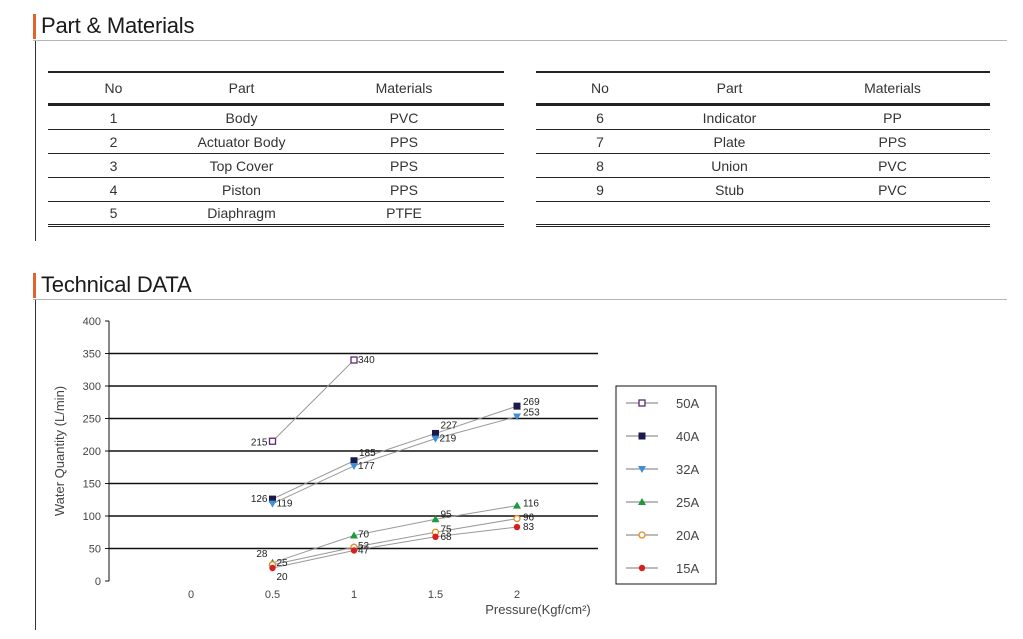  I want to click on x-tick-label: 1, so click(354, 595).